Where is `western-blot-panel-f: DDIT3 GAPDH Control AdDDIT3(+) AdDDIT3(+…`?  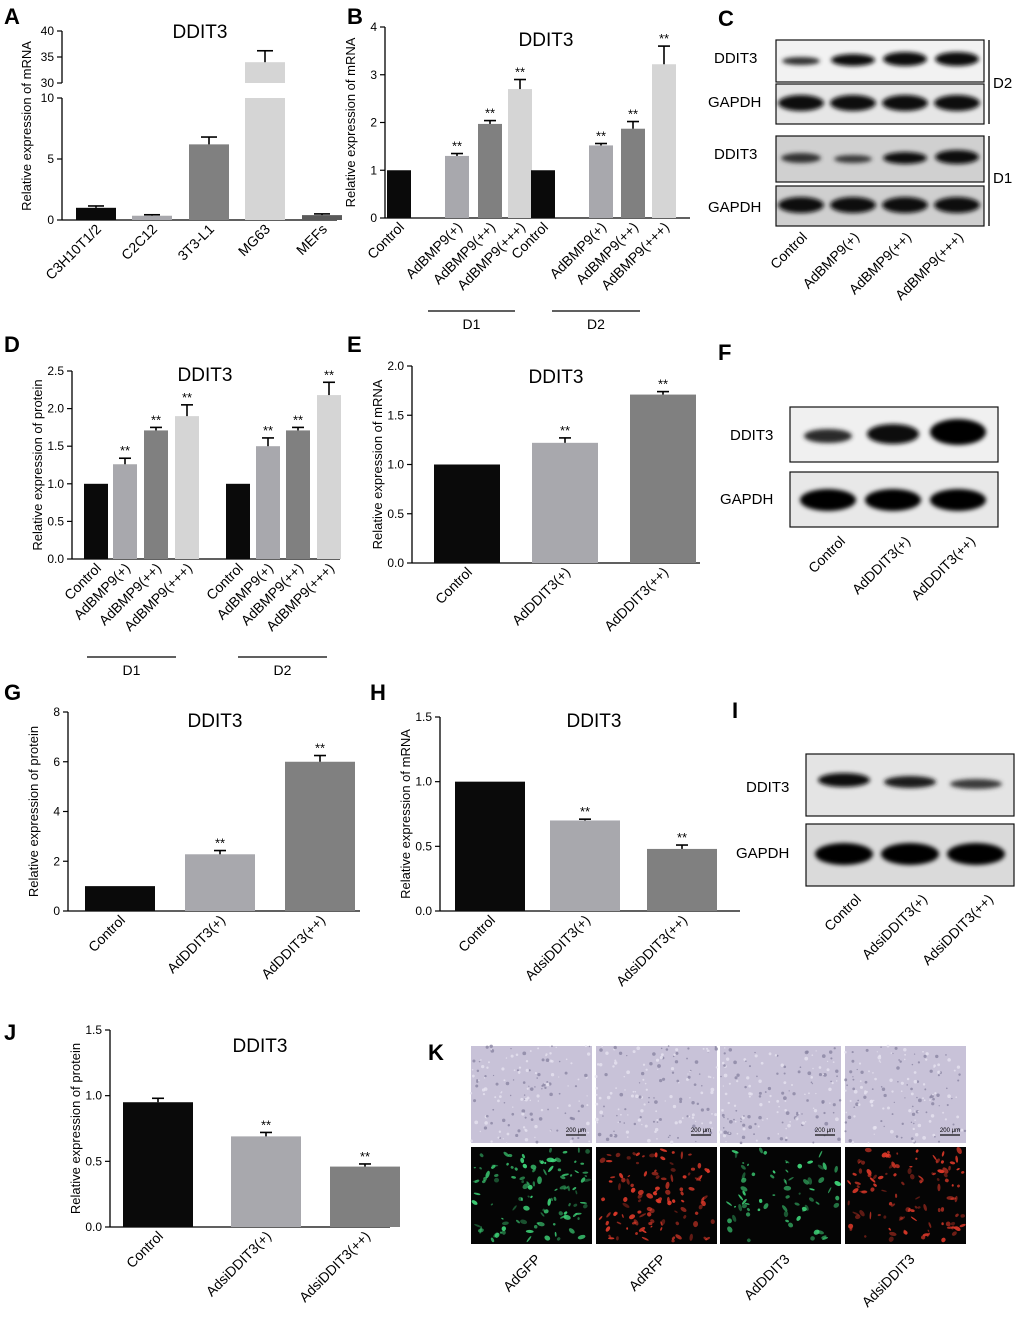 western-blot-panel-f: DDIT3 GAPDH Control AdDDIT3(+) AdDDIT3(+… is located at coordinates (859, 504).